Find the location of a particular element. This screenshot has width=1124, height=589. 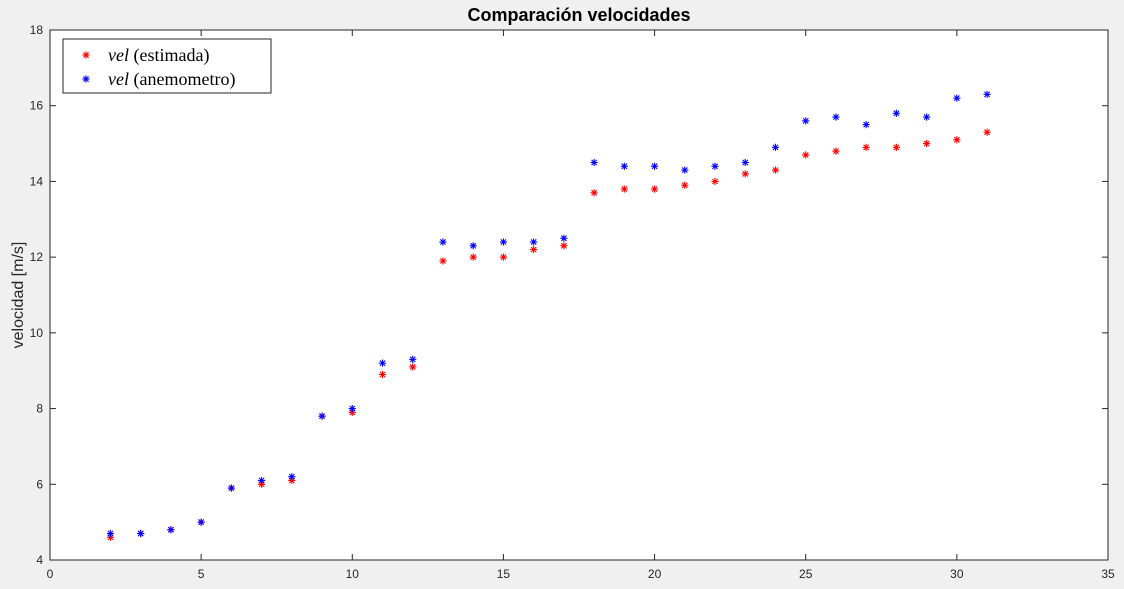

y-tick-label: 14 is located at coordinates (37, 181).